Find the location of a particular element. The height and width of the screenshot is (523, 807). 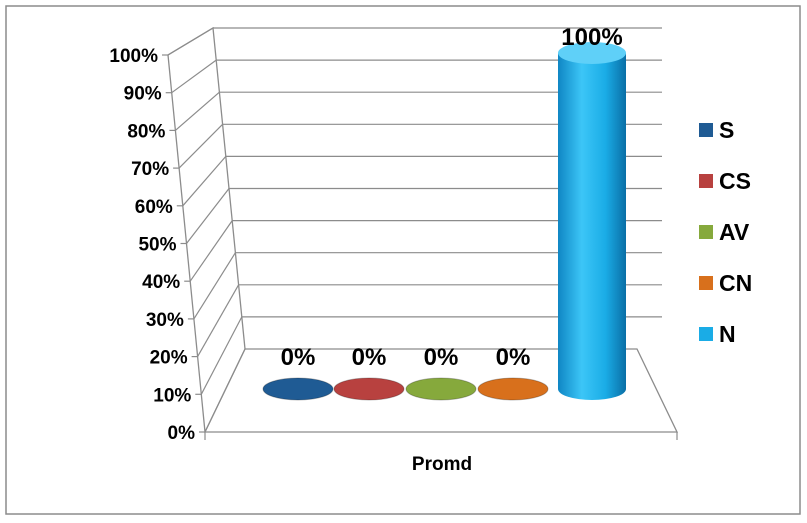

y-tick-label: 50% is located at coordinates (157, 245).